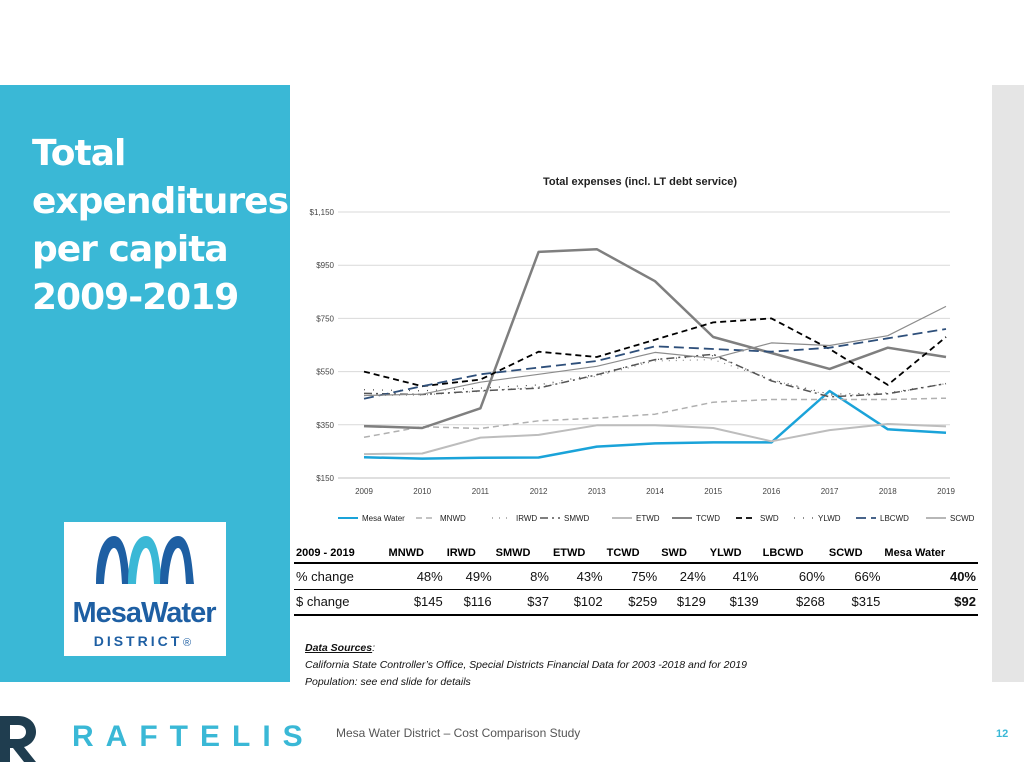 This screenshot has height=768, width=1024. I want to click on table-cell: 66%, so click(854, 576).